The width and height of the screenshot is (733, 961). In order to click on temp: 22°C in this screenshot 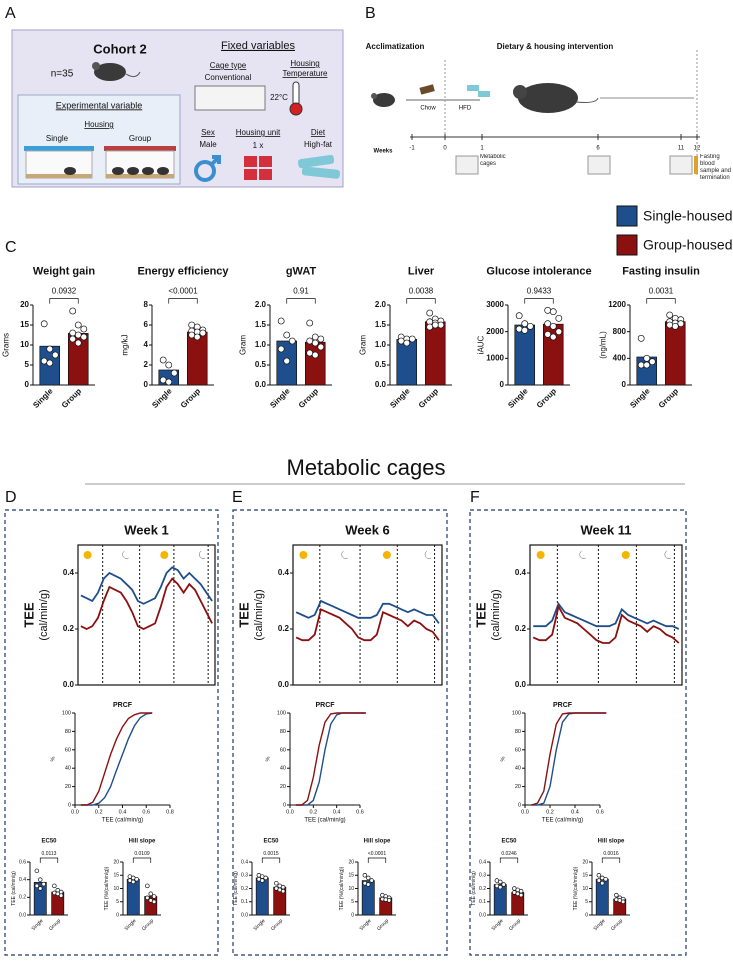, I will do `click(279, 97)`.